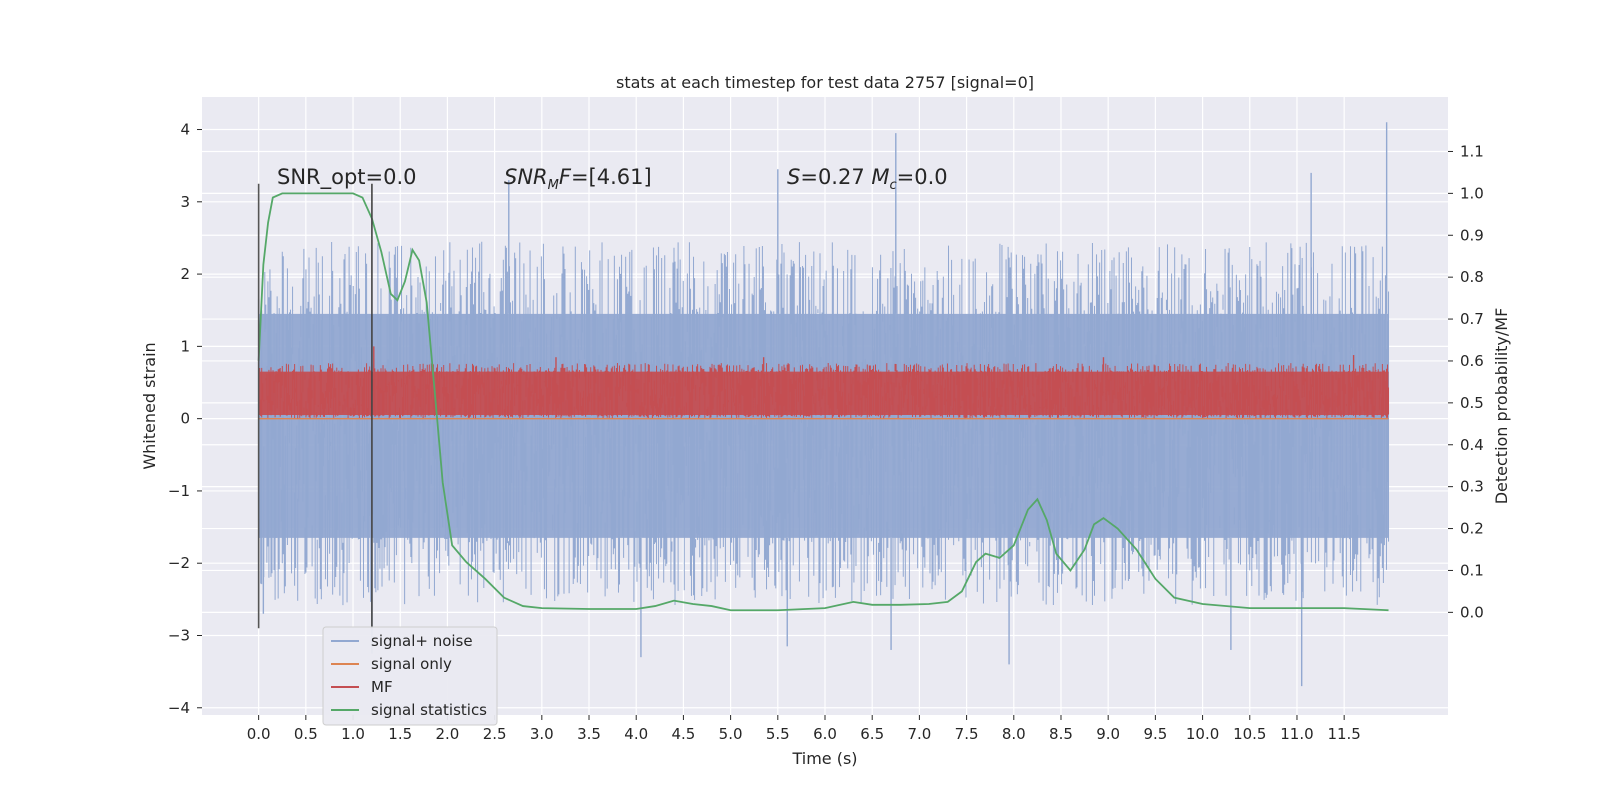 The image size is (1600, 800). I want to click on x-tick-label-1: 0.5, so click(306, 734).